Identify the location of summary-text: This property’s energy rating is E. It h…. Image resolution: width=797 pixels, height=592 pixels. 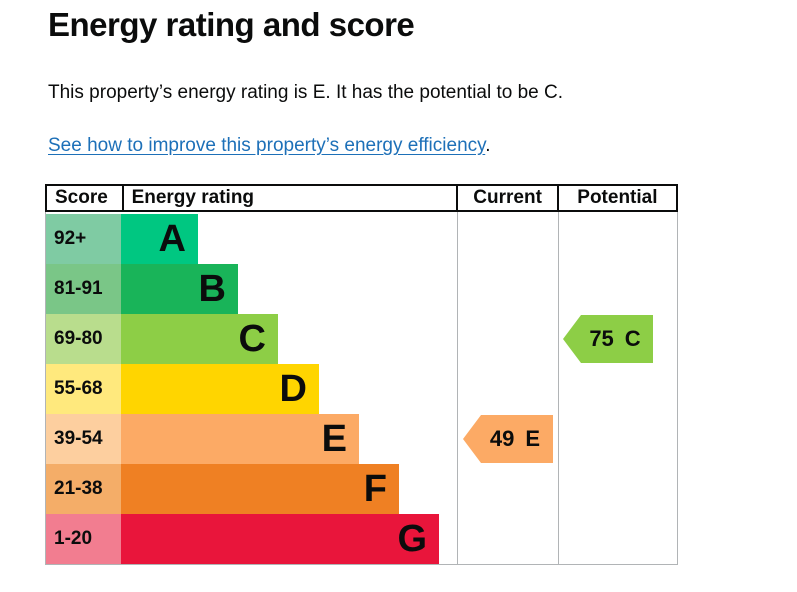
(306, 92).